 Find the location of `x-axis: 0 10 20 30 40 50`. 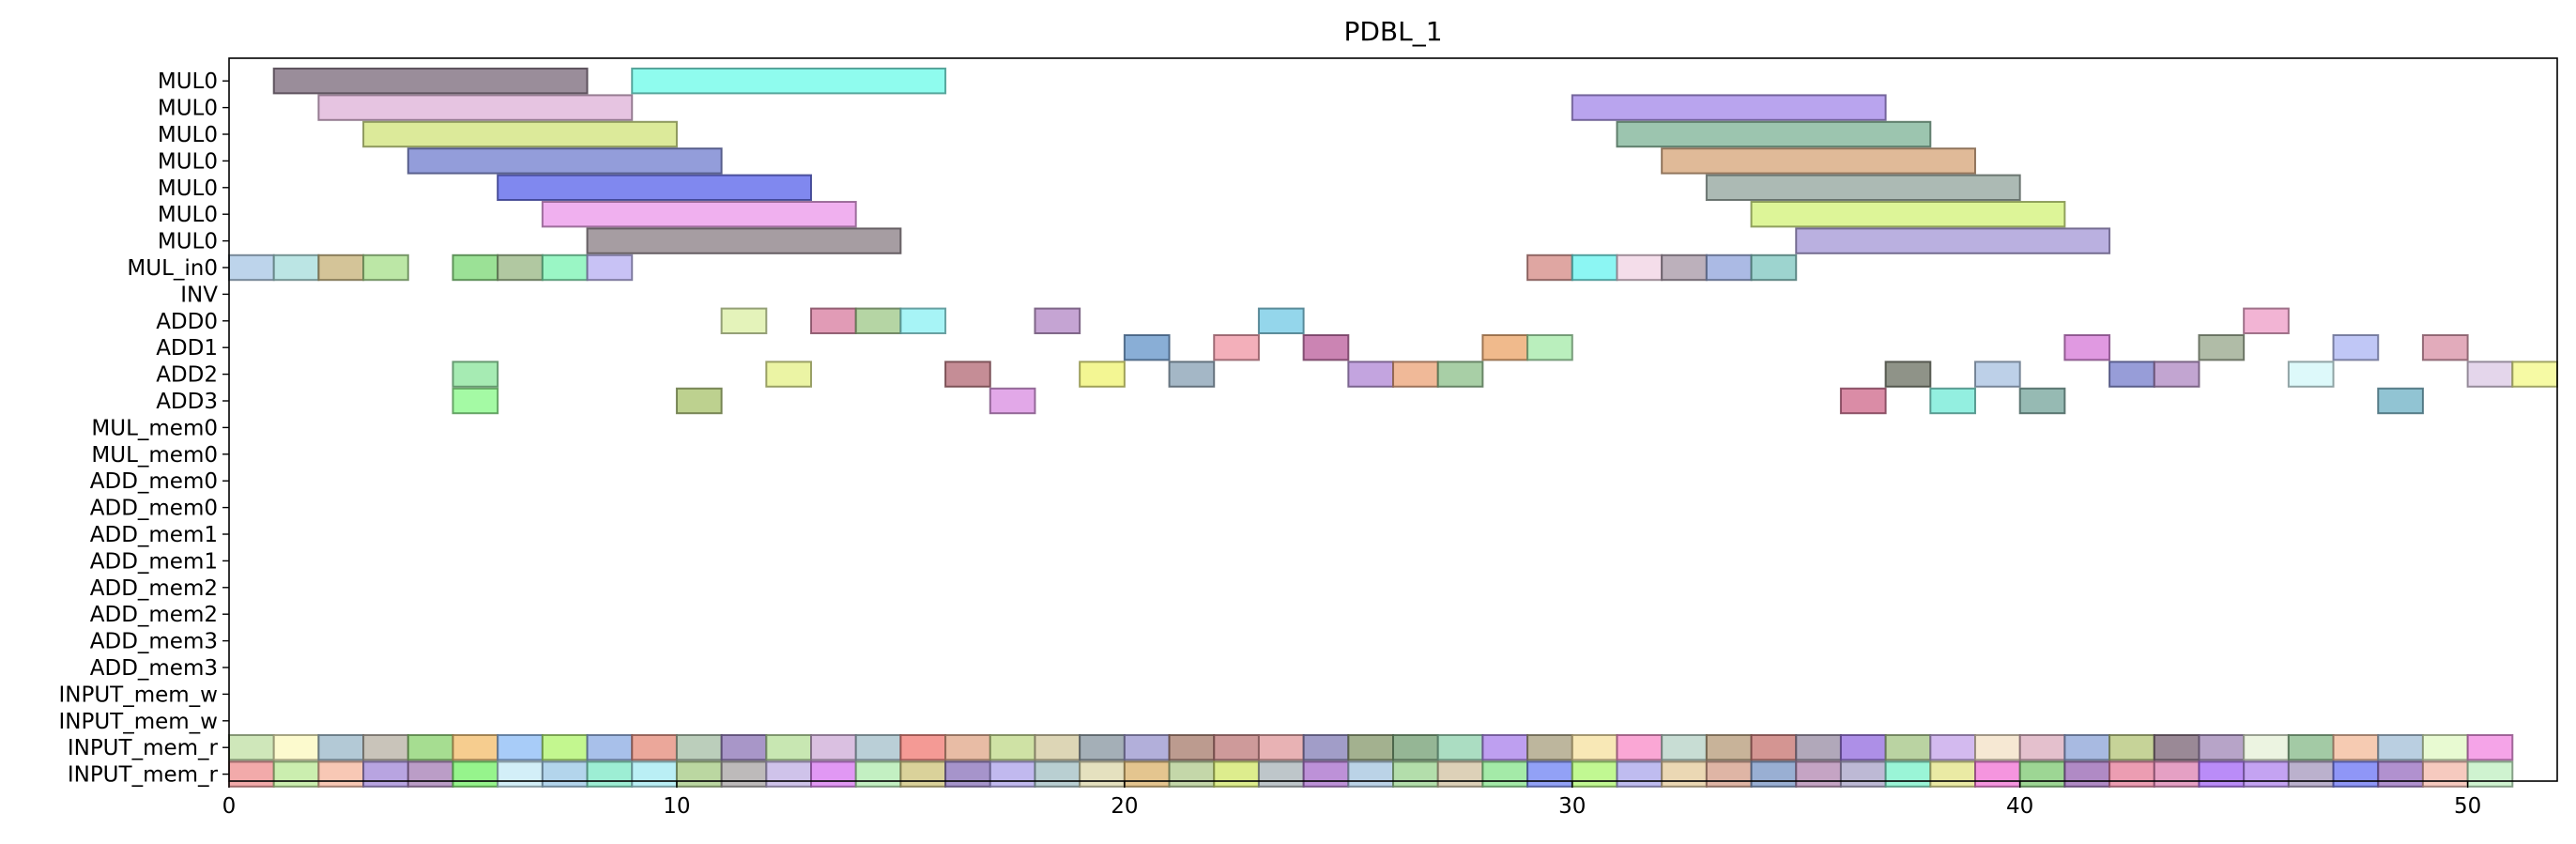

x-axis: 0 10 20 30 40 50 is located at coordinates (1352, 800).